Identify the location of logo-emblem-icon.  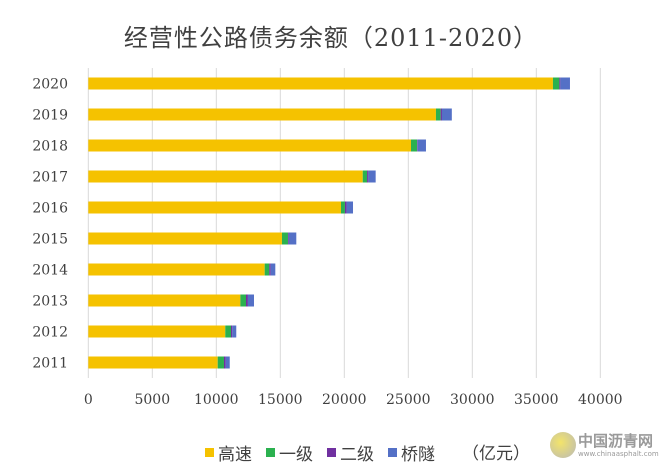
(563, 445).